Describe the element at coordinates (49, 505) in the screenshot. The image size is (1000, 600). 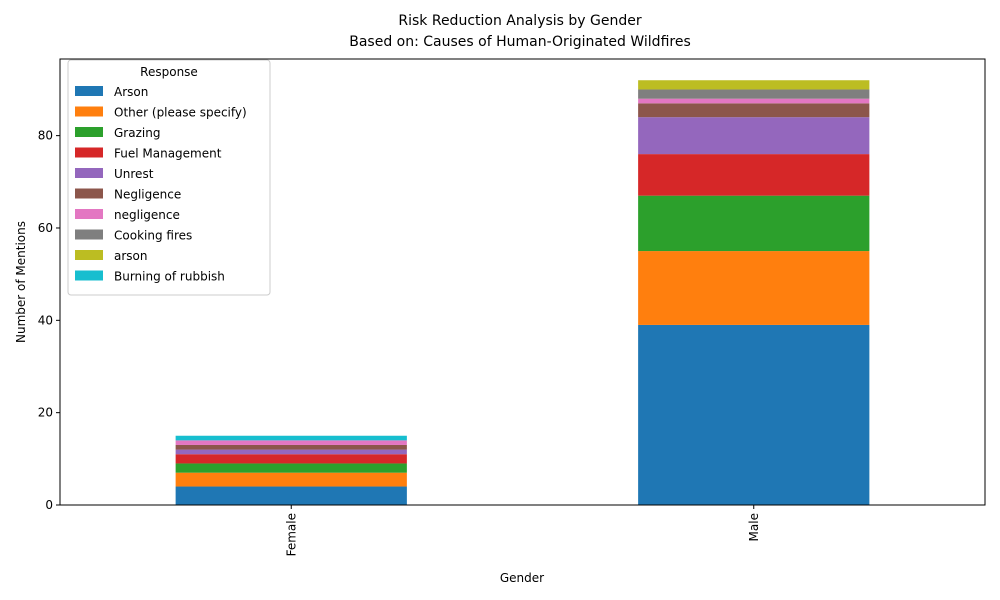
I see `y-tick-label: 0` at that location.